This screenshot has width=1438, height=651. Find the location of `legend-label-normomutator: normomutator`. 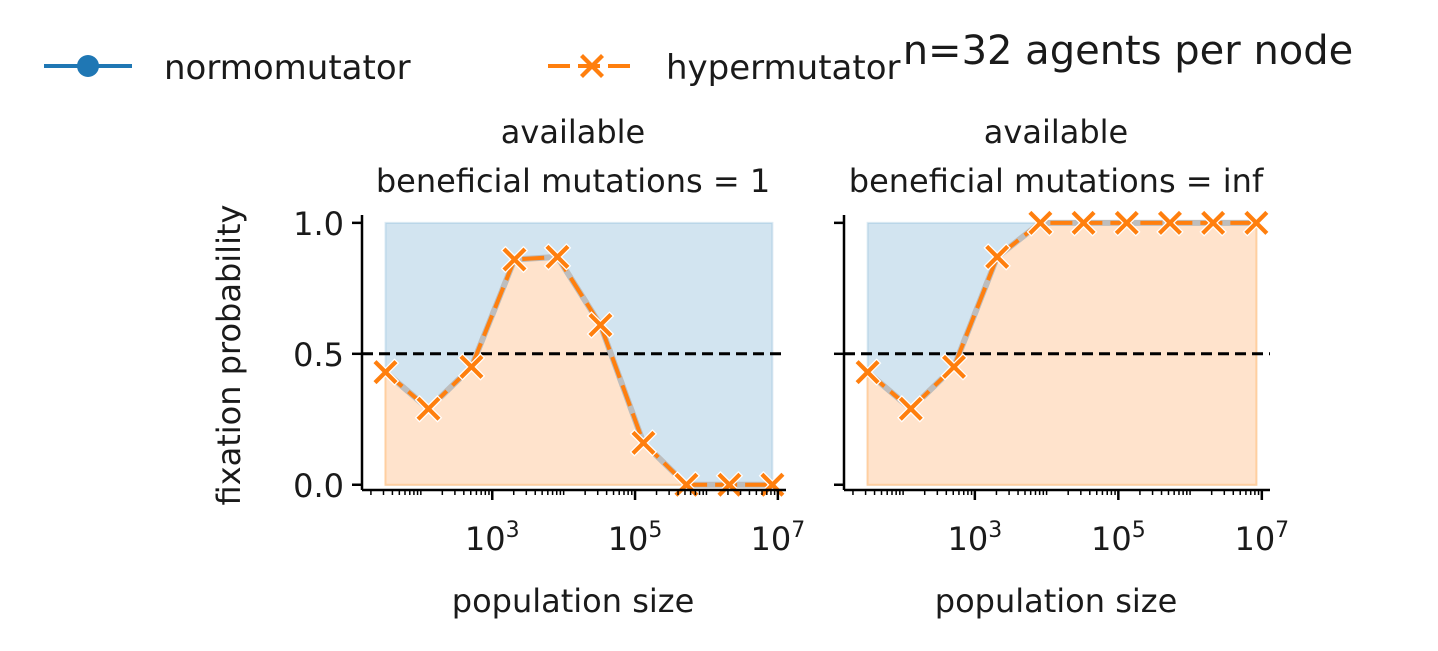

legend-label-normomutator: normomutator is located at coordinates (287, 68).